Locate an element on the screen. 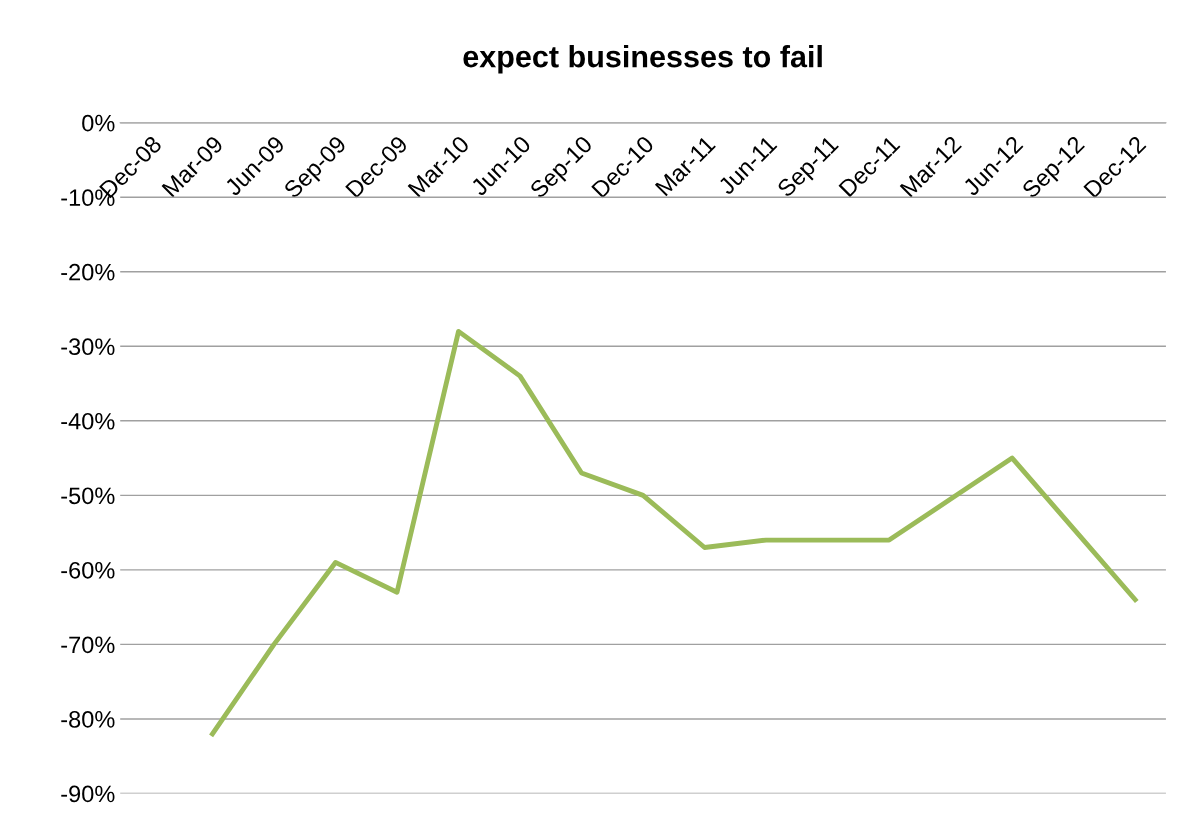 The height and width of the screenshot is (818, 1202). y-tick-label: -30% is located at coordinates (88, 347).